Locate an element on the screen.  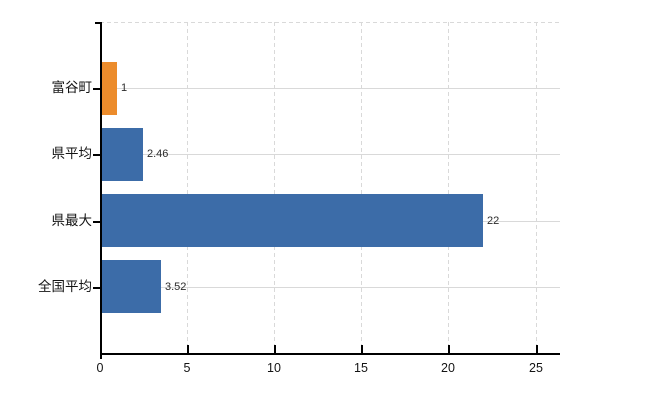
y-axis is located at coordinates (101, 190).